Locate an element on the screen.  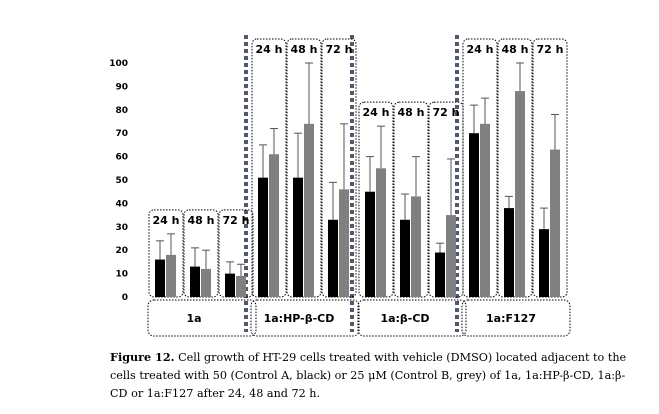
y-axis: 0 10 20 30 40 50 60 70 80 90 100 is located at coordinates (118, 181).